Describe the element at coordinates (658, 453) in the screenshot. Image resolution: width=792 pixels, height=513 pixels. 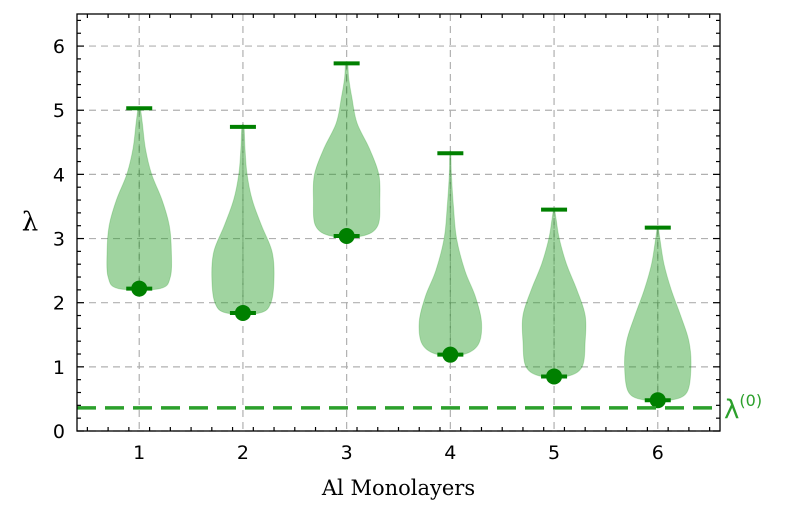
I see `x-tick-label: 6` at that location.